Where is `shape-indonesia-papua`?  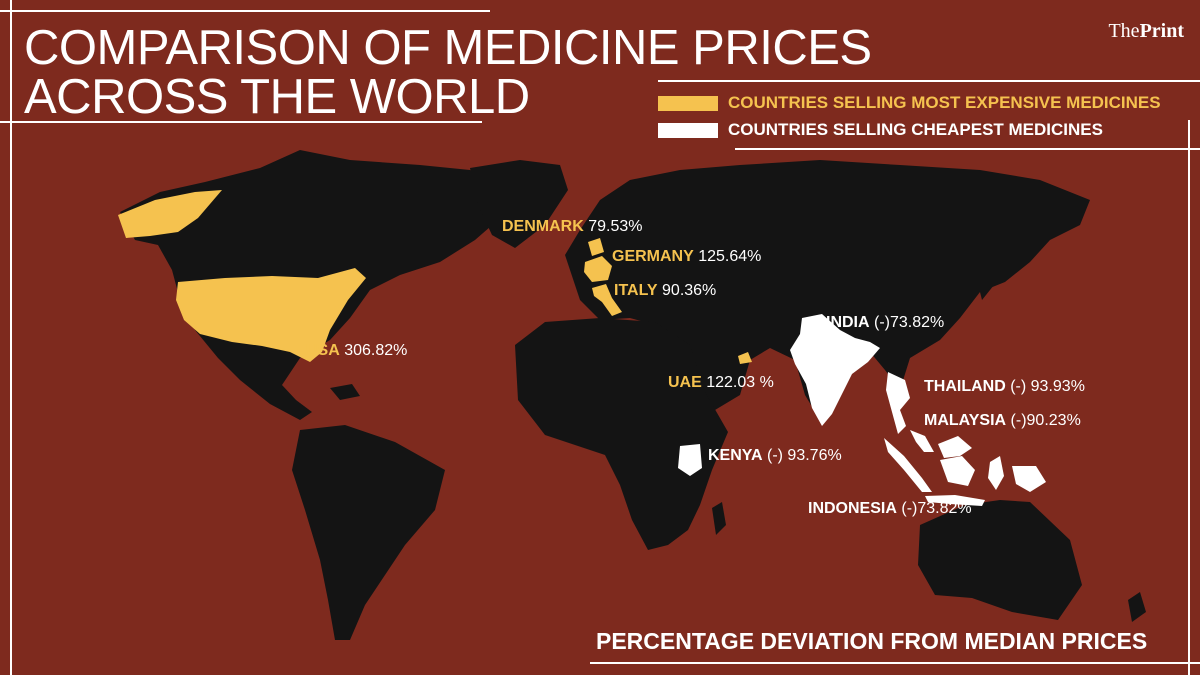
shape-indonesia-papua is located at coordinates (1029, 479).